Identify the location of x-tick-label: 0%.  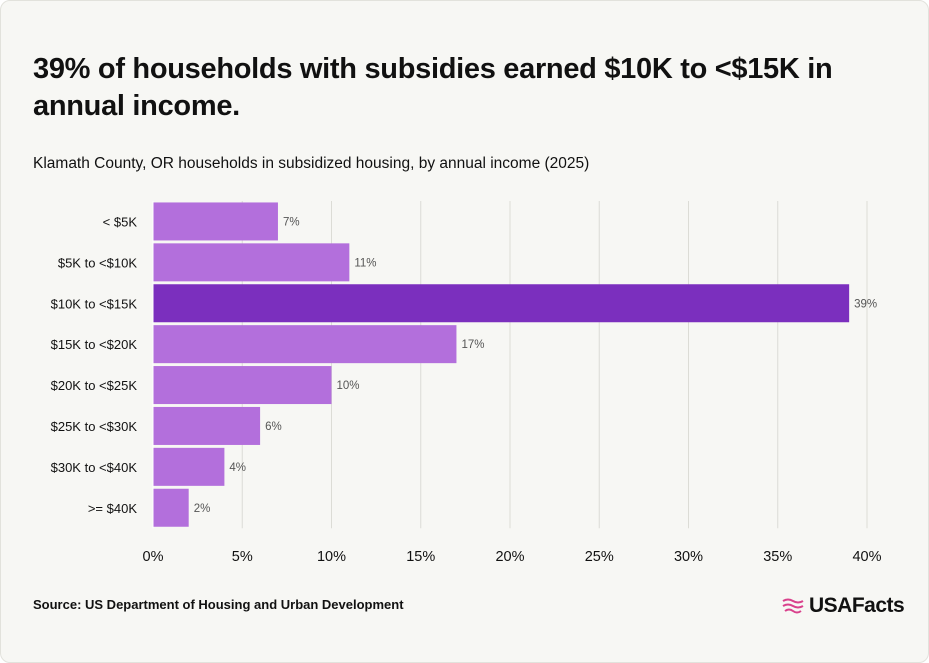
(153, 557).